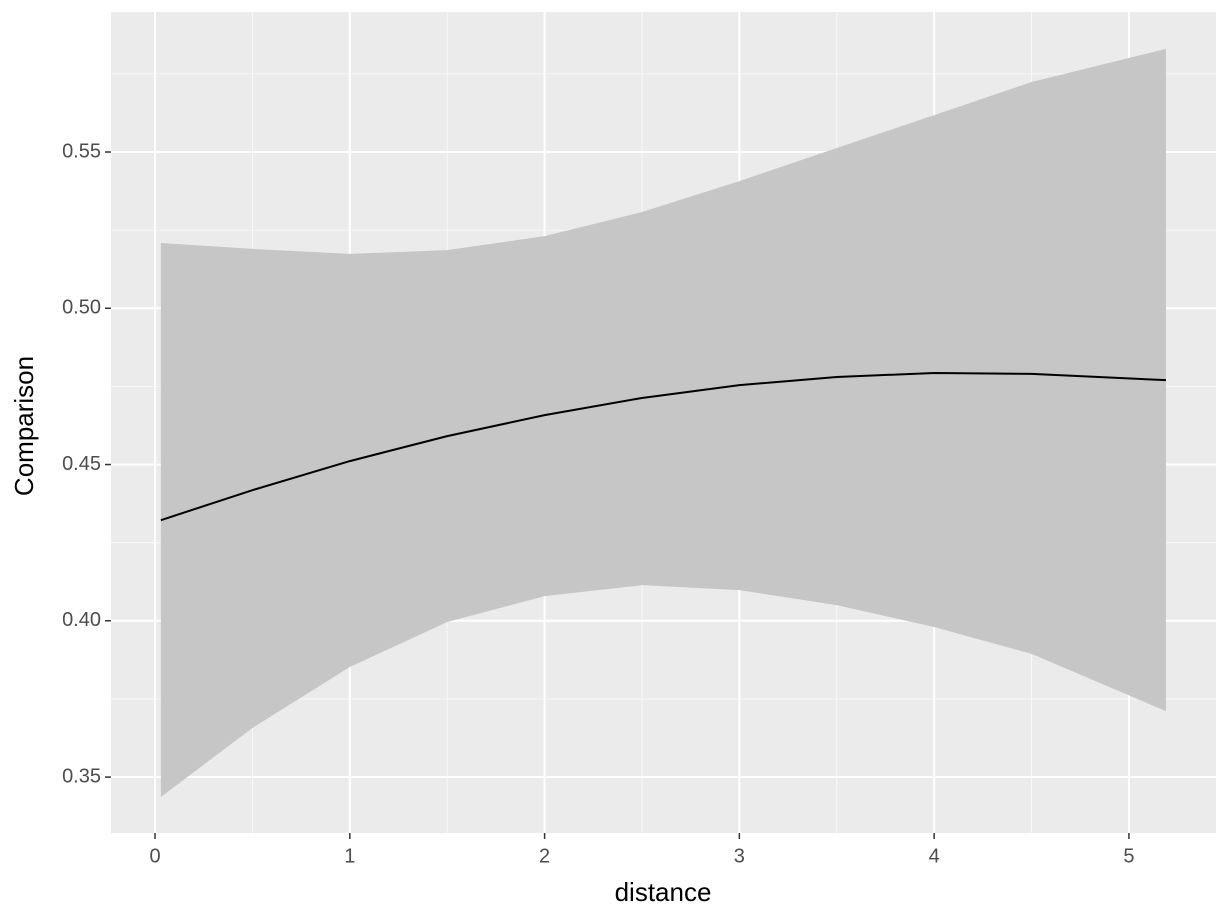  I want to click on y-tick-label: 0.45, so click(81, 464).